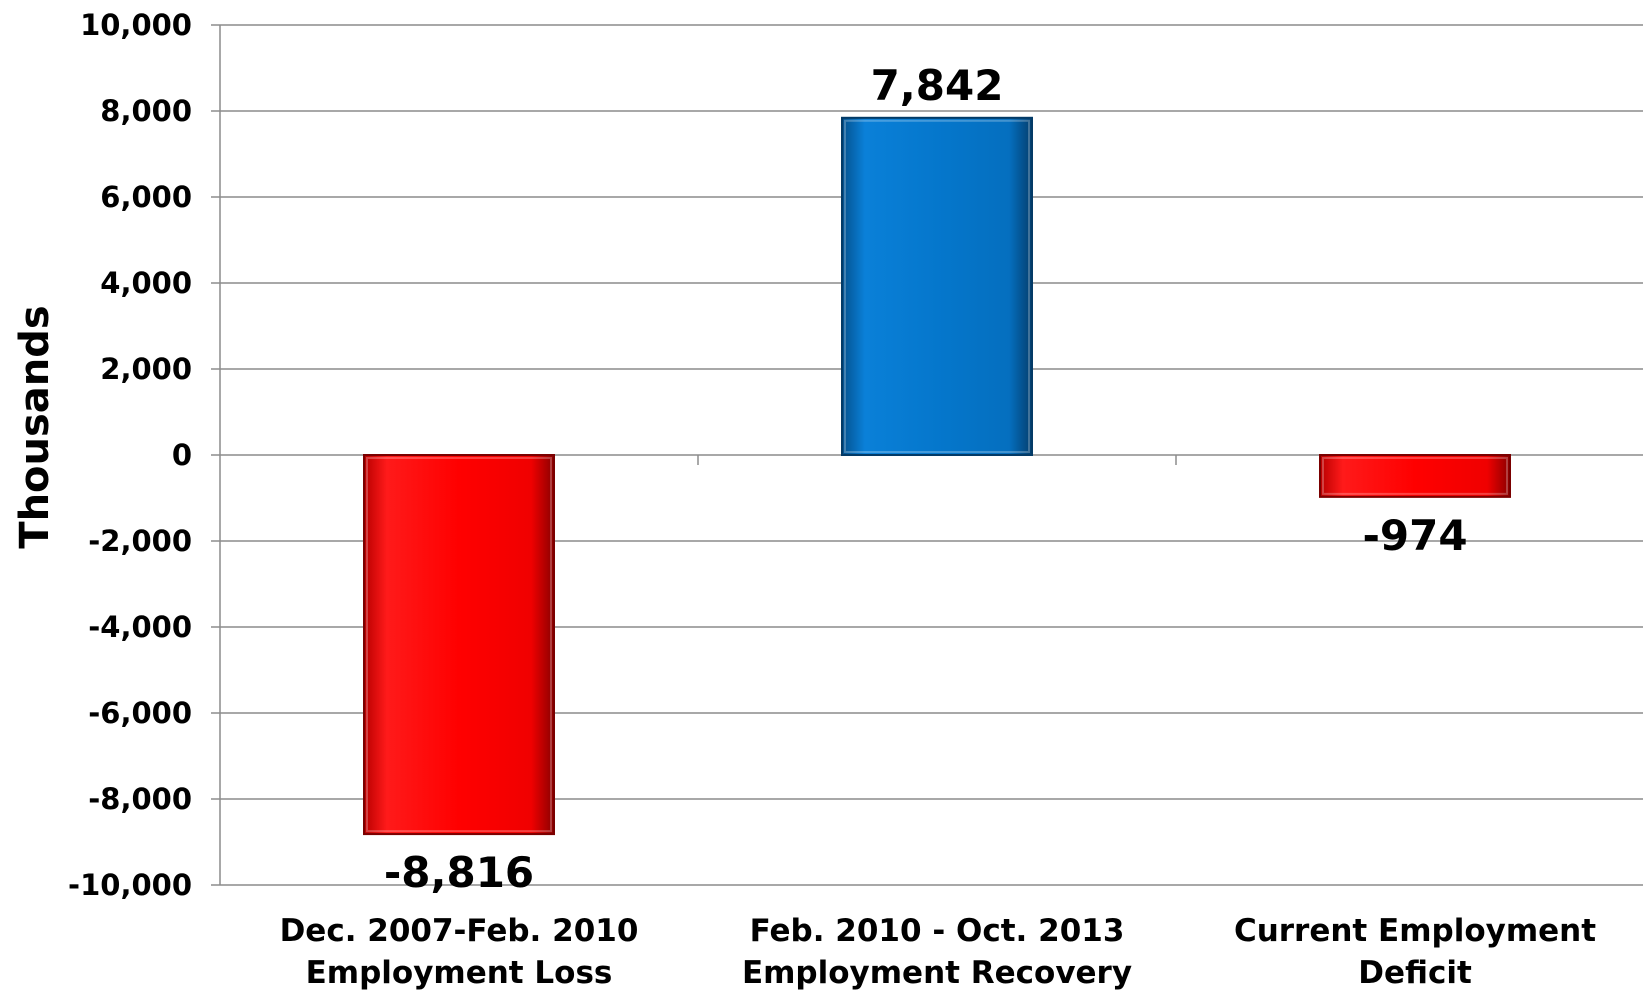  I want to click on y-tick-label: 10,000, so click(136, 25).